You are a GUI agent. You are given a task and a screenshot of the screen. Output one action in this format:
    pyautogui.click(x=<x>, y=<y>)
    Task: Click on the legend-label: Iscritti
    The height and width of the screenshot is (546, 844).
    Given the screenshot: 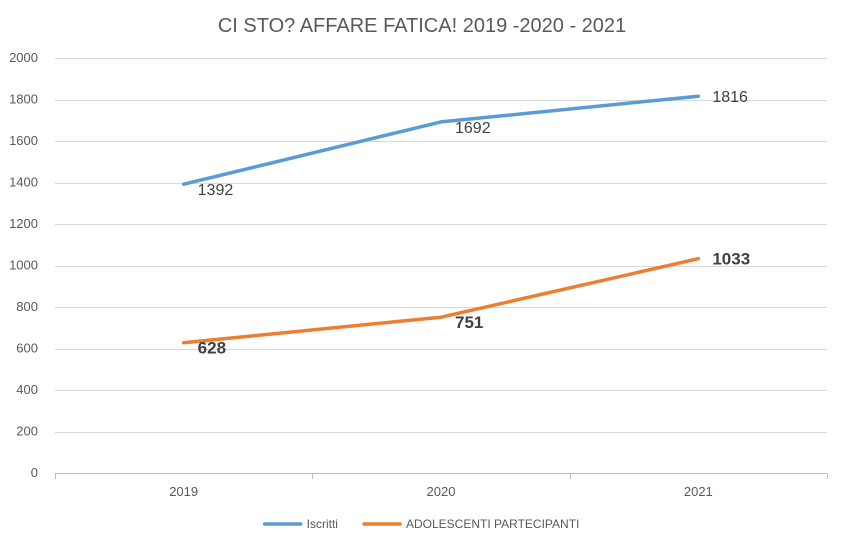 What is the action you would take?
    pyautogui.click(x=322, y=524)
    